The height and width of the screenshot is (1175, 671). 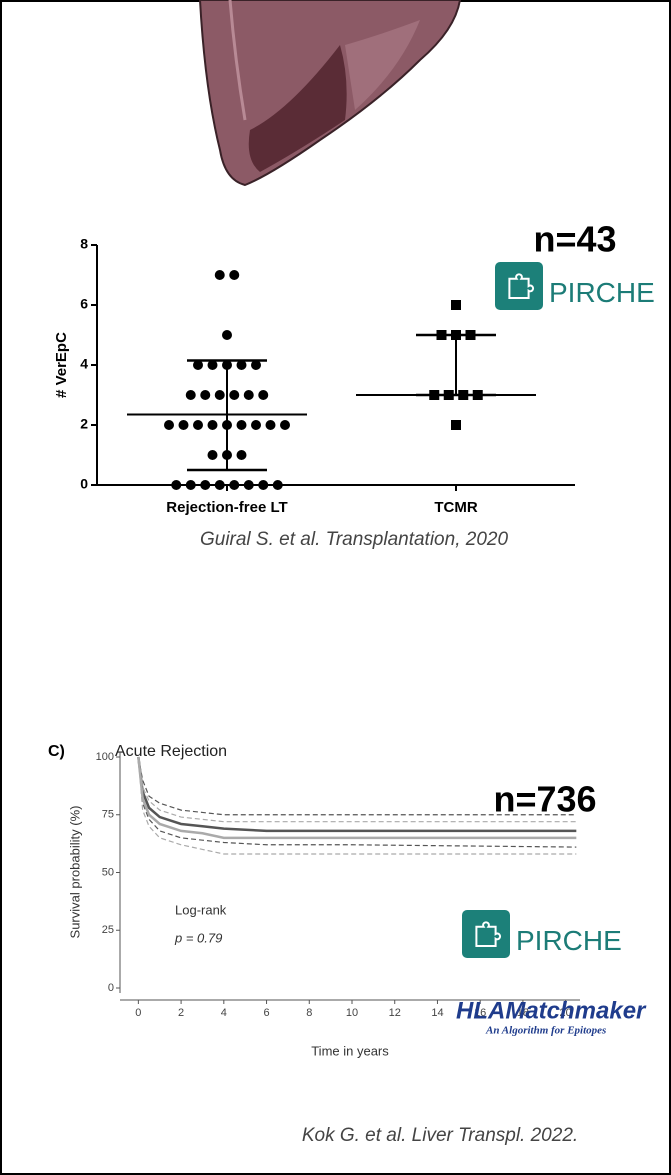 What do you see at coordinates (523, 1013) in the screenshot?
I see `x-tick-label: 18` at bounding box center [523, 1013].